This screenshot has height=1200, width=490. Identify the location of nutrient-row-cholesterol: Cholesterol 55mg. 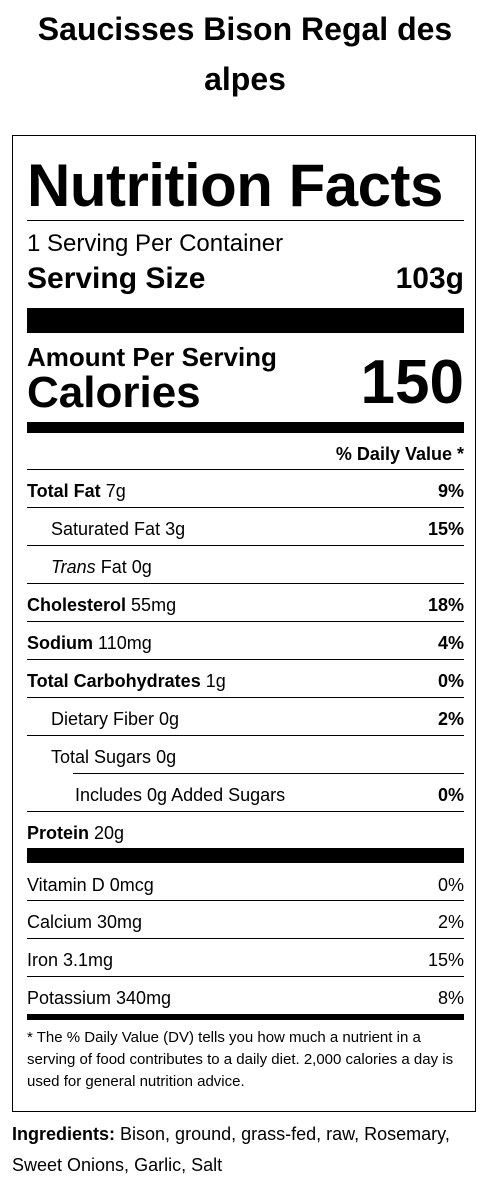
(101, 605).